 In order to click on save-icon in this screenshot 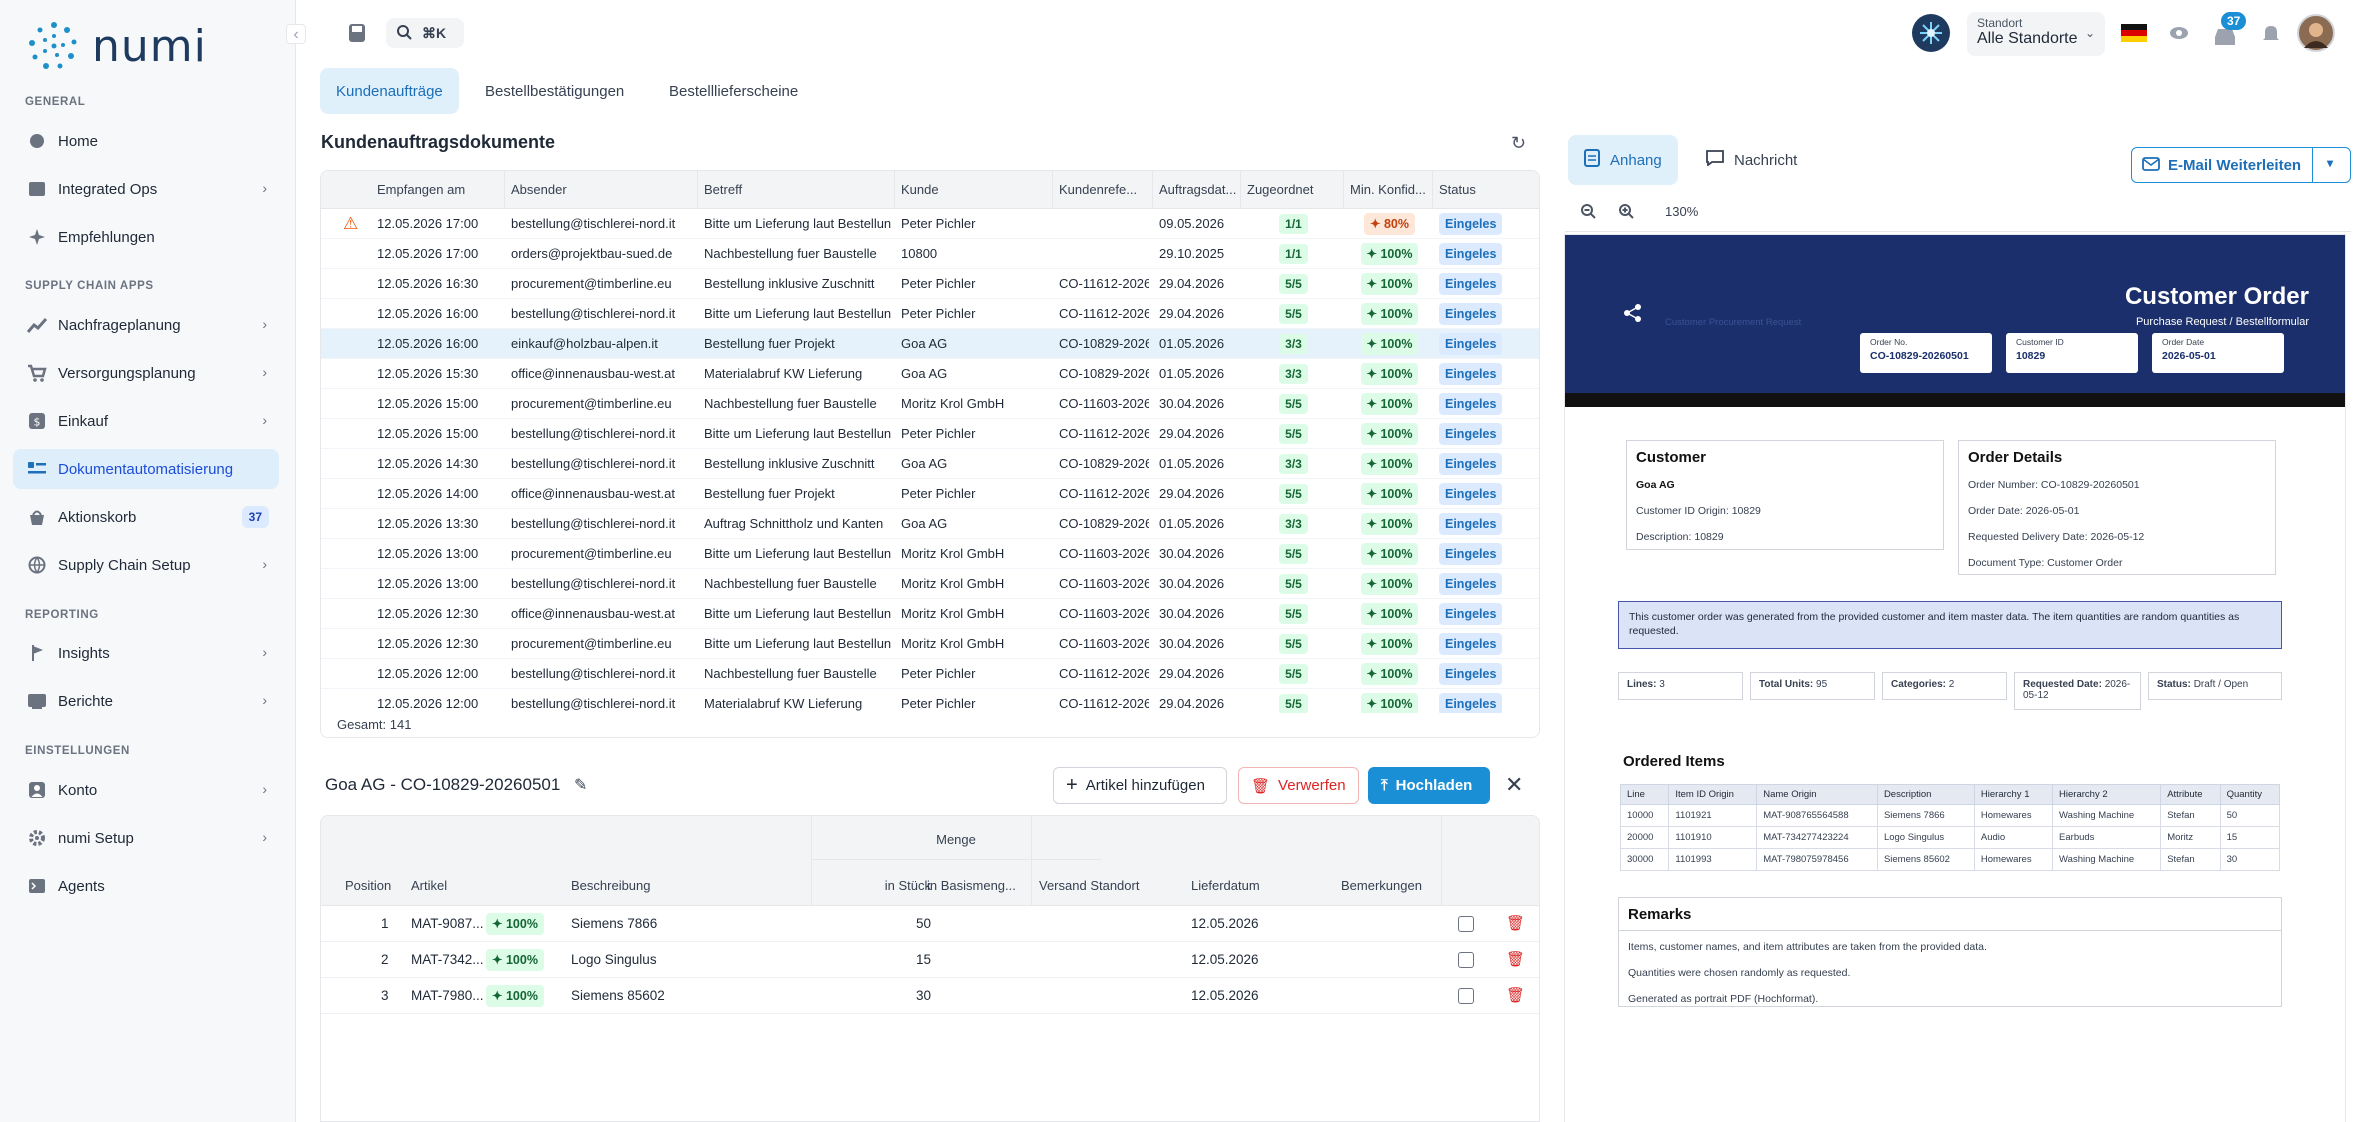, I will do `click(357, 33)`.